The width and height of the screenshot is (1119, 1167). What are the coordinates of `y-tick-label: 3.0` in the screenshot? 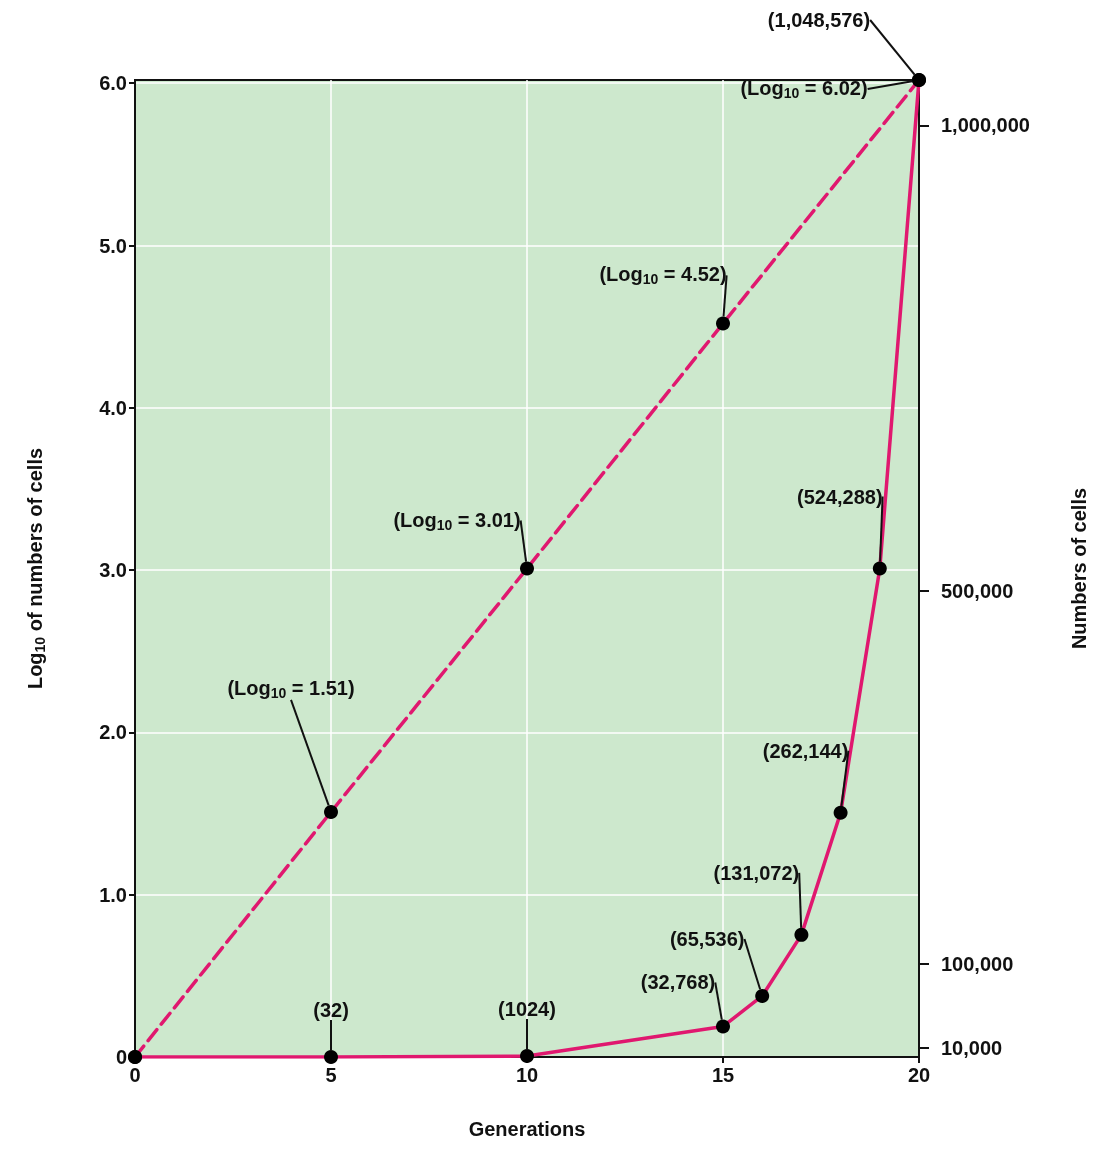 It's located at (113, 570).